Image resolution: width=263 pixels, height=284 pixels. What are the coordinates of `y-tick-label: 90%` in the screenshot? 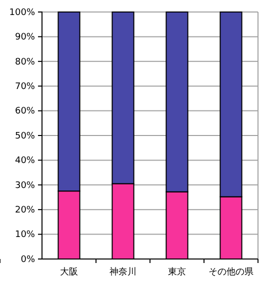 It's located at (25, 37).